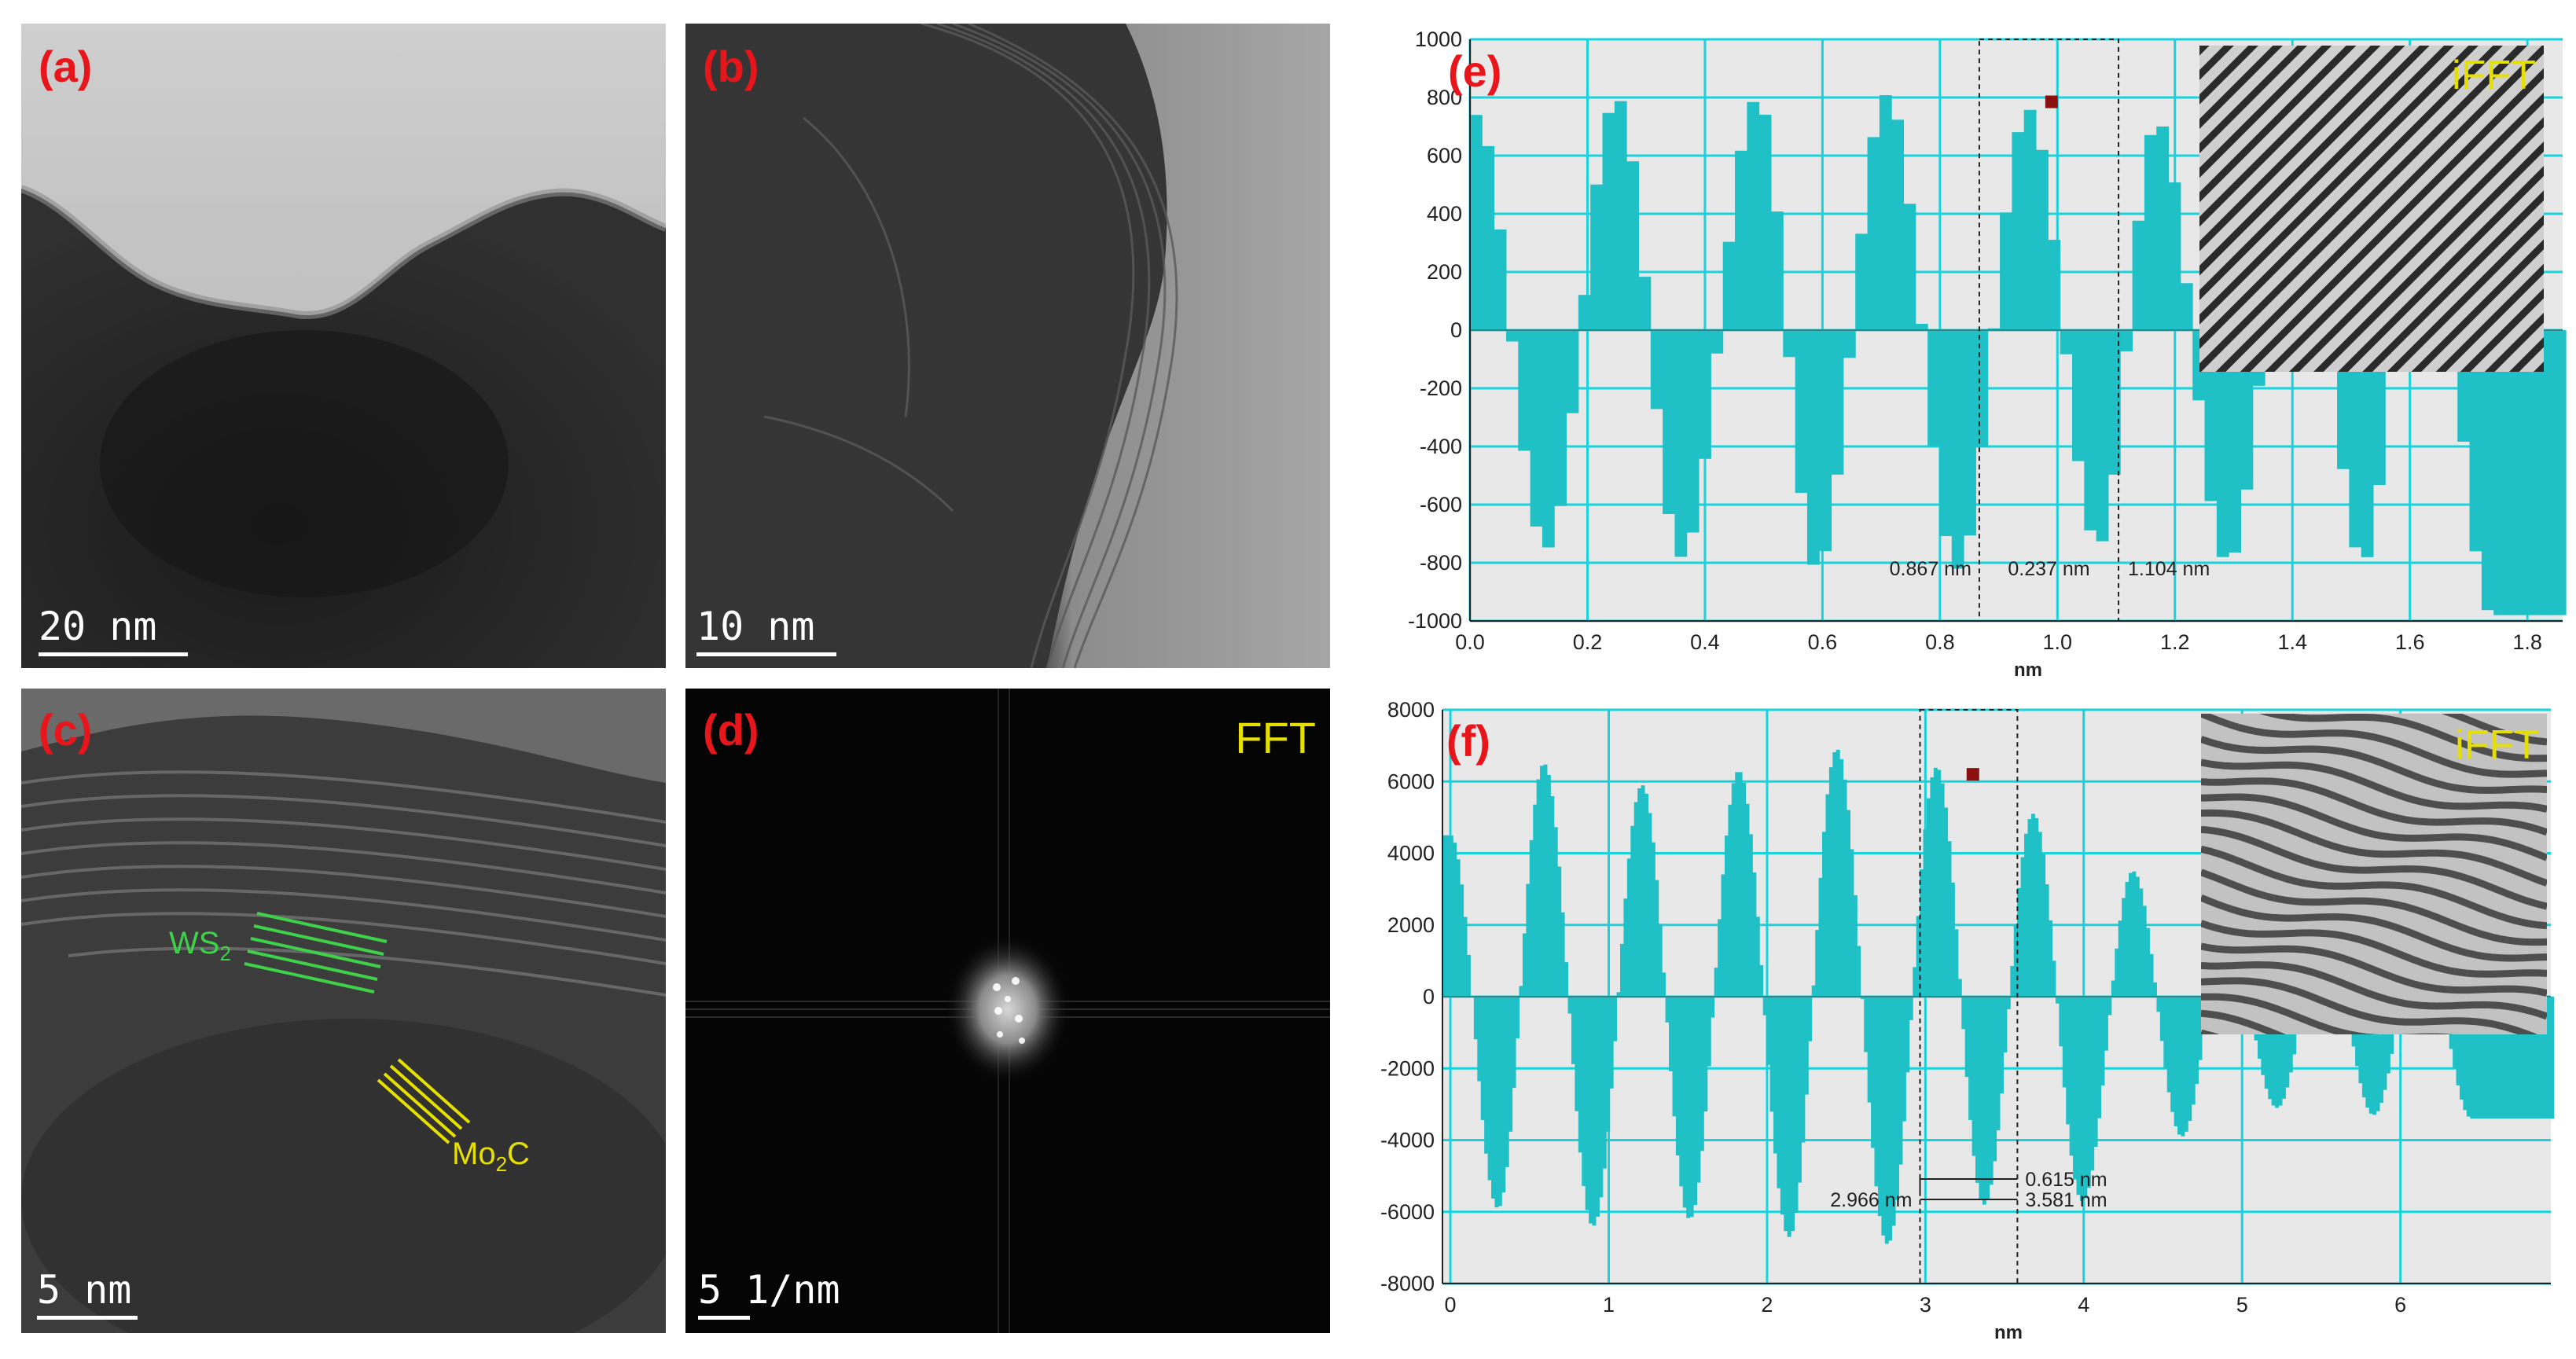 The height and width of the screenshot is (1359, 2576). I want to click on panel-a-tem-image: (a) 20 nm, so click(343, 346).